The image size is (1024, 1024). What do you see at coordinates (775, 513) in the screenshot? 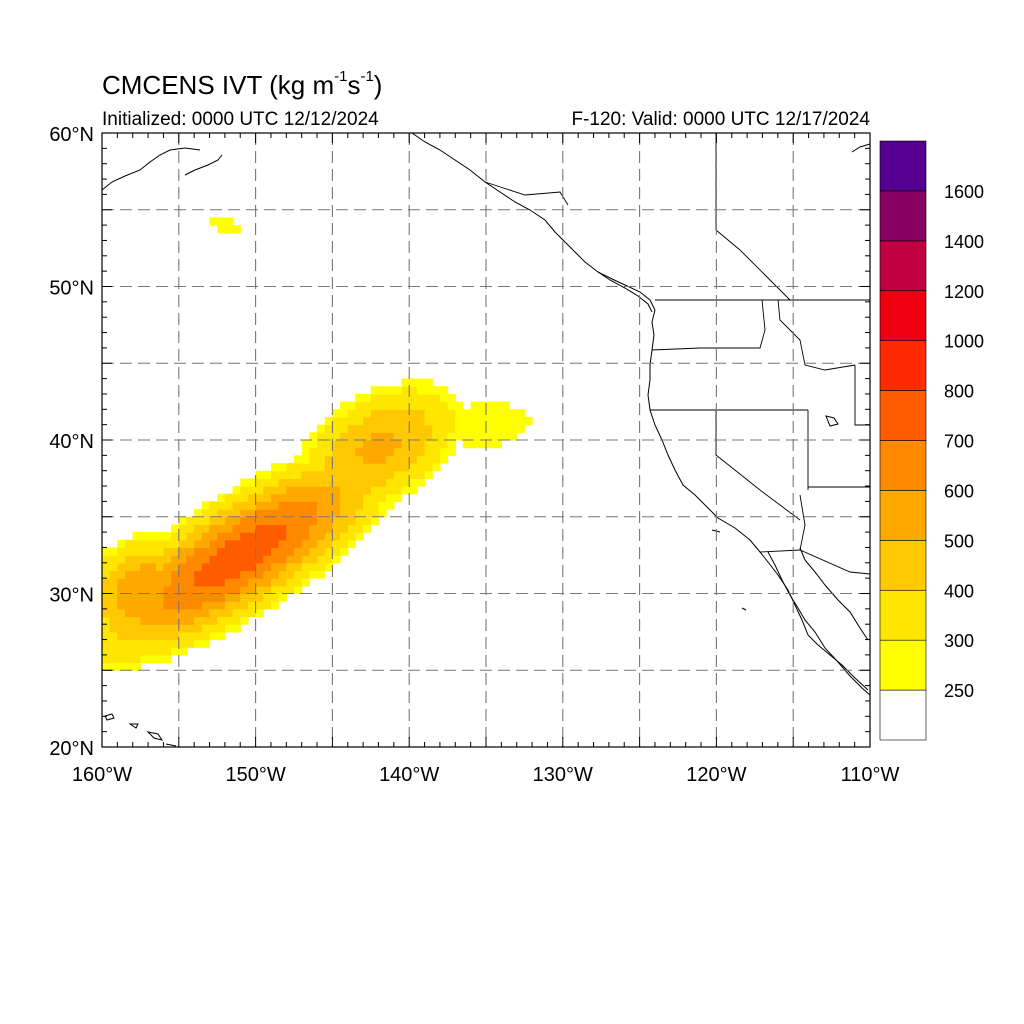
I see `coastline-islands` at bounding box center [775, 513].